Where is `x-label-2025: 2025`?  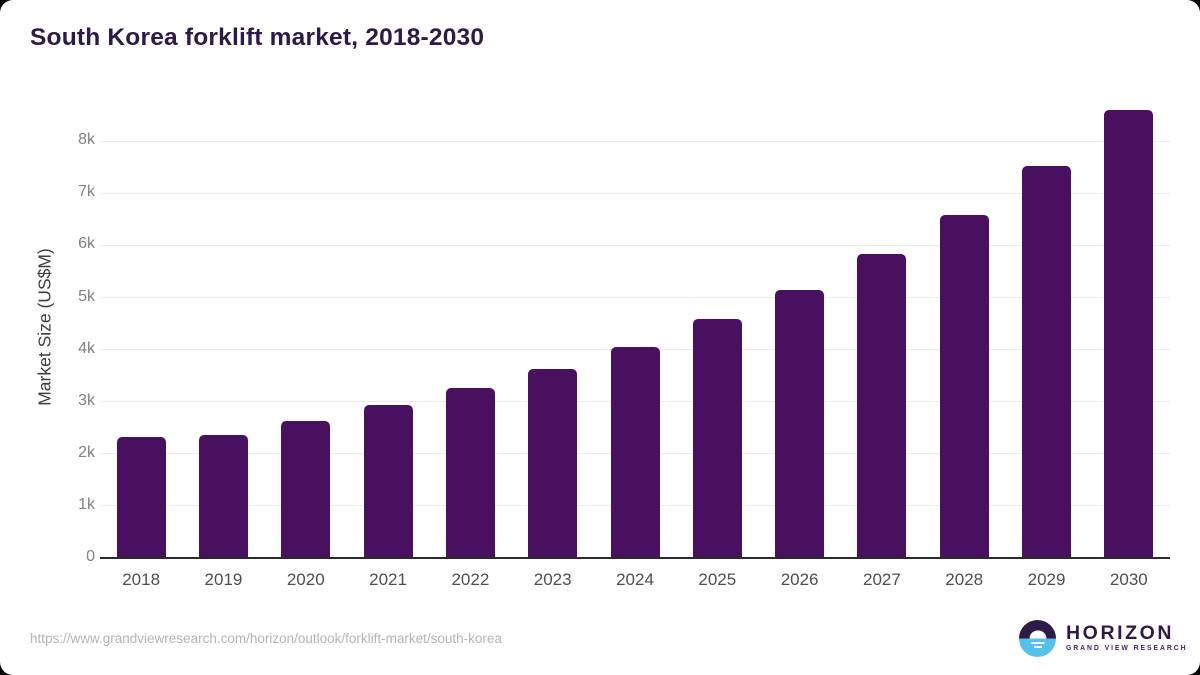
x-label-2025: 2025 is located at coordinates (717, 579).